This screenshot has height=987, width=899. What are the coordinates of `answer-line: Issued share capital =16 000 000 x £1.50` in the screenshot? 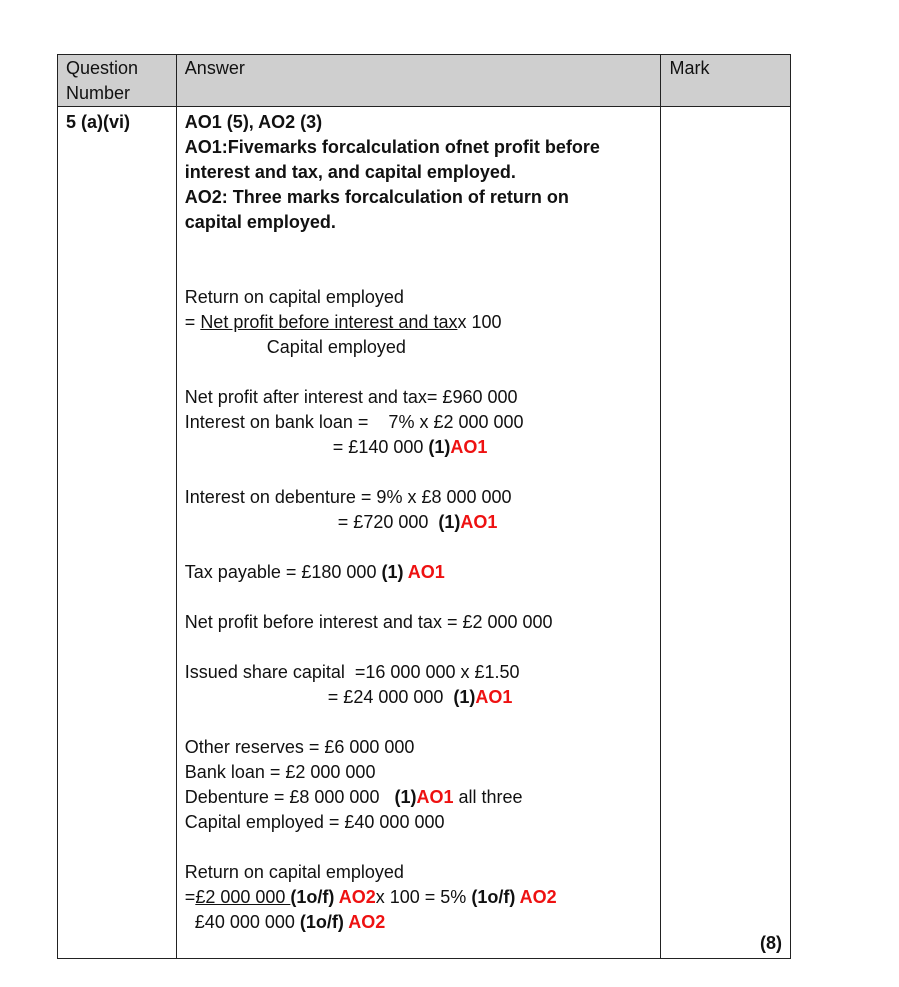 It's located at (419, 672).